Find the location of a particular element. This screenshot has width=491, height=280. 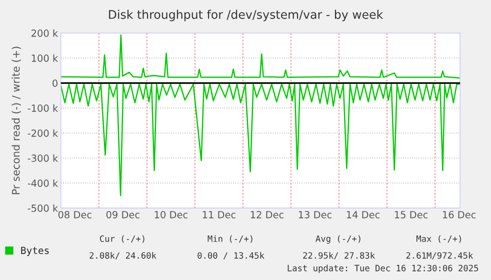

y-tick-label: -200 k is located at coordinates (43, 133).